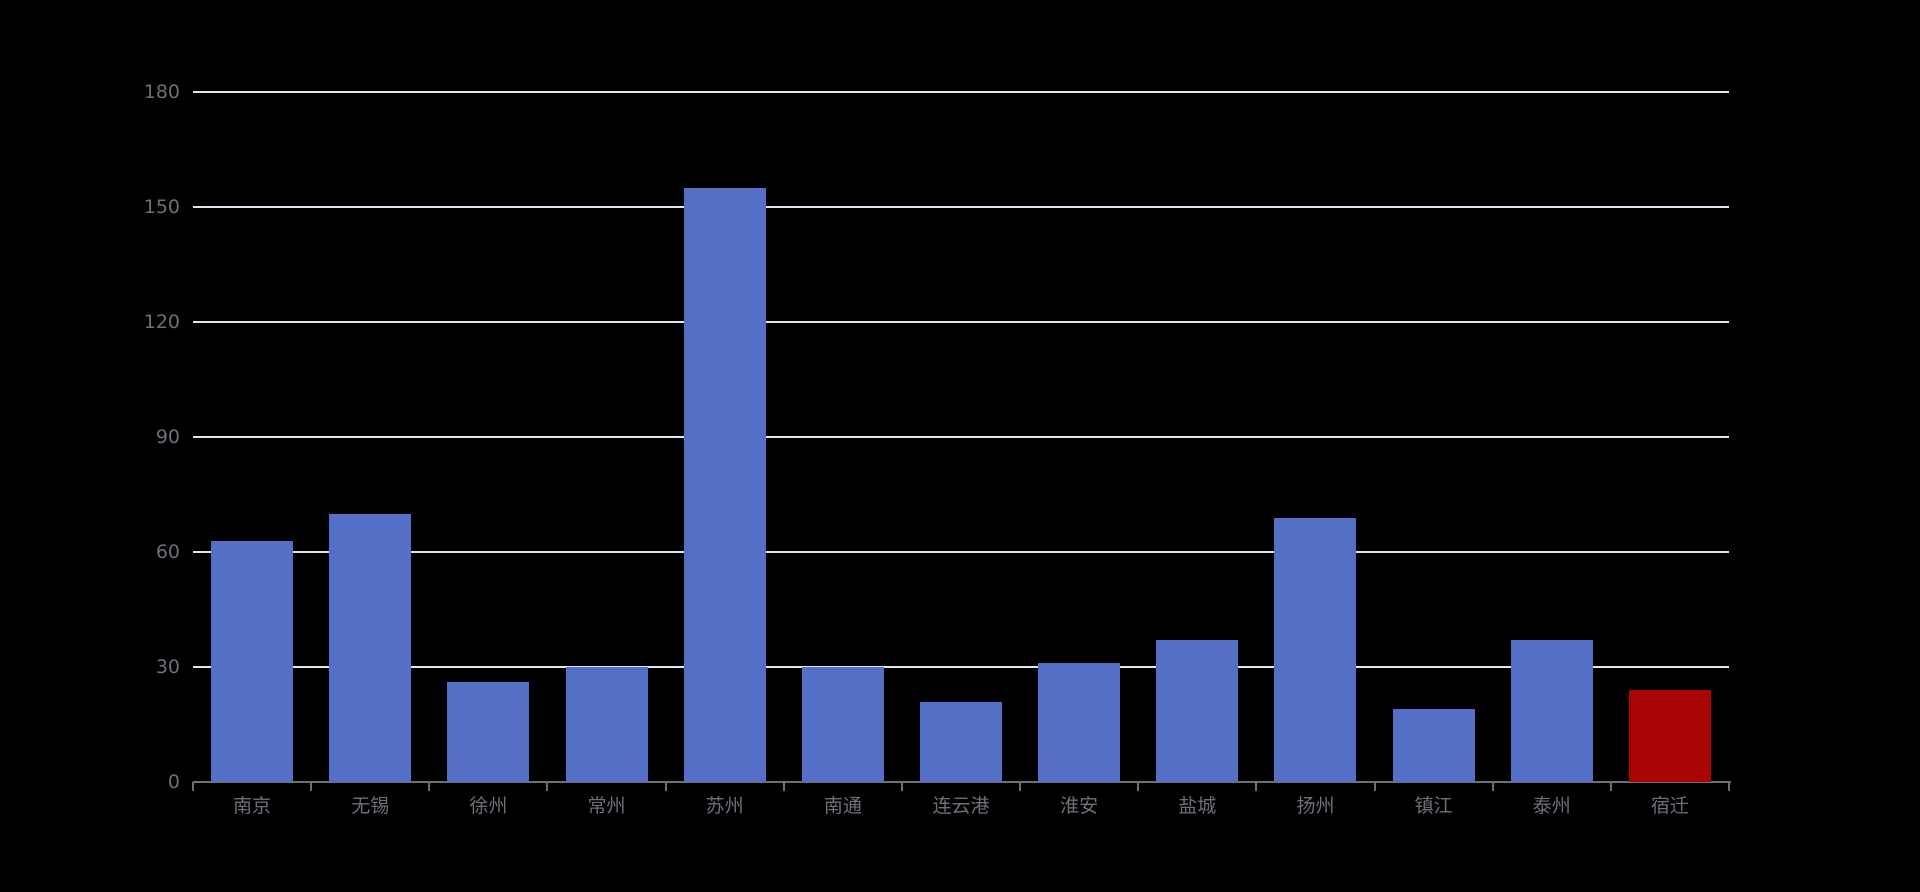 The image size is (1920, 892). What do you see at coordinates (842, 724) in the screenshot?
I see `bar-南通` at bounding box center [842, 724].